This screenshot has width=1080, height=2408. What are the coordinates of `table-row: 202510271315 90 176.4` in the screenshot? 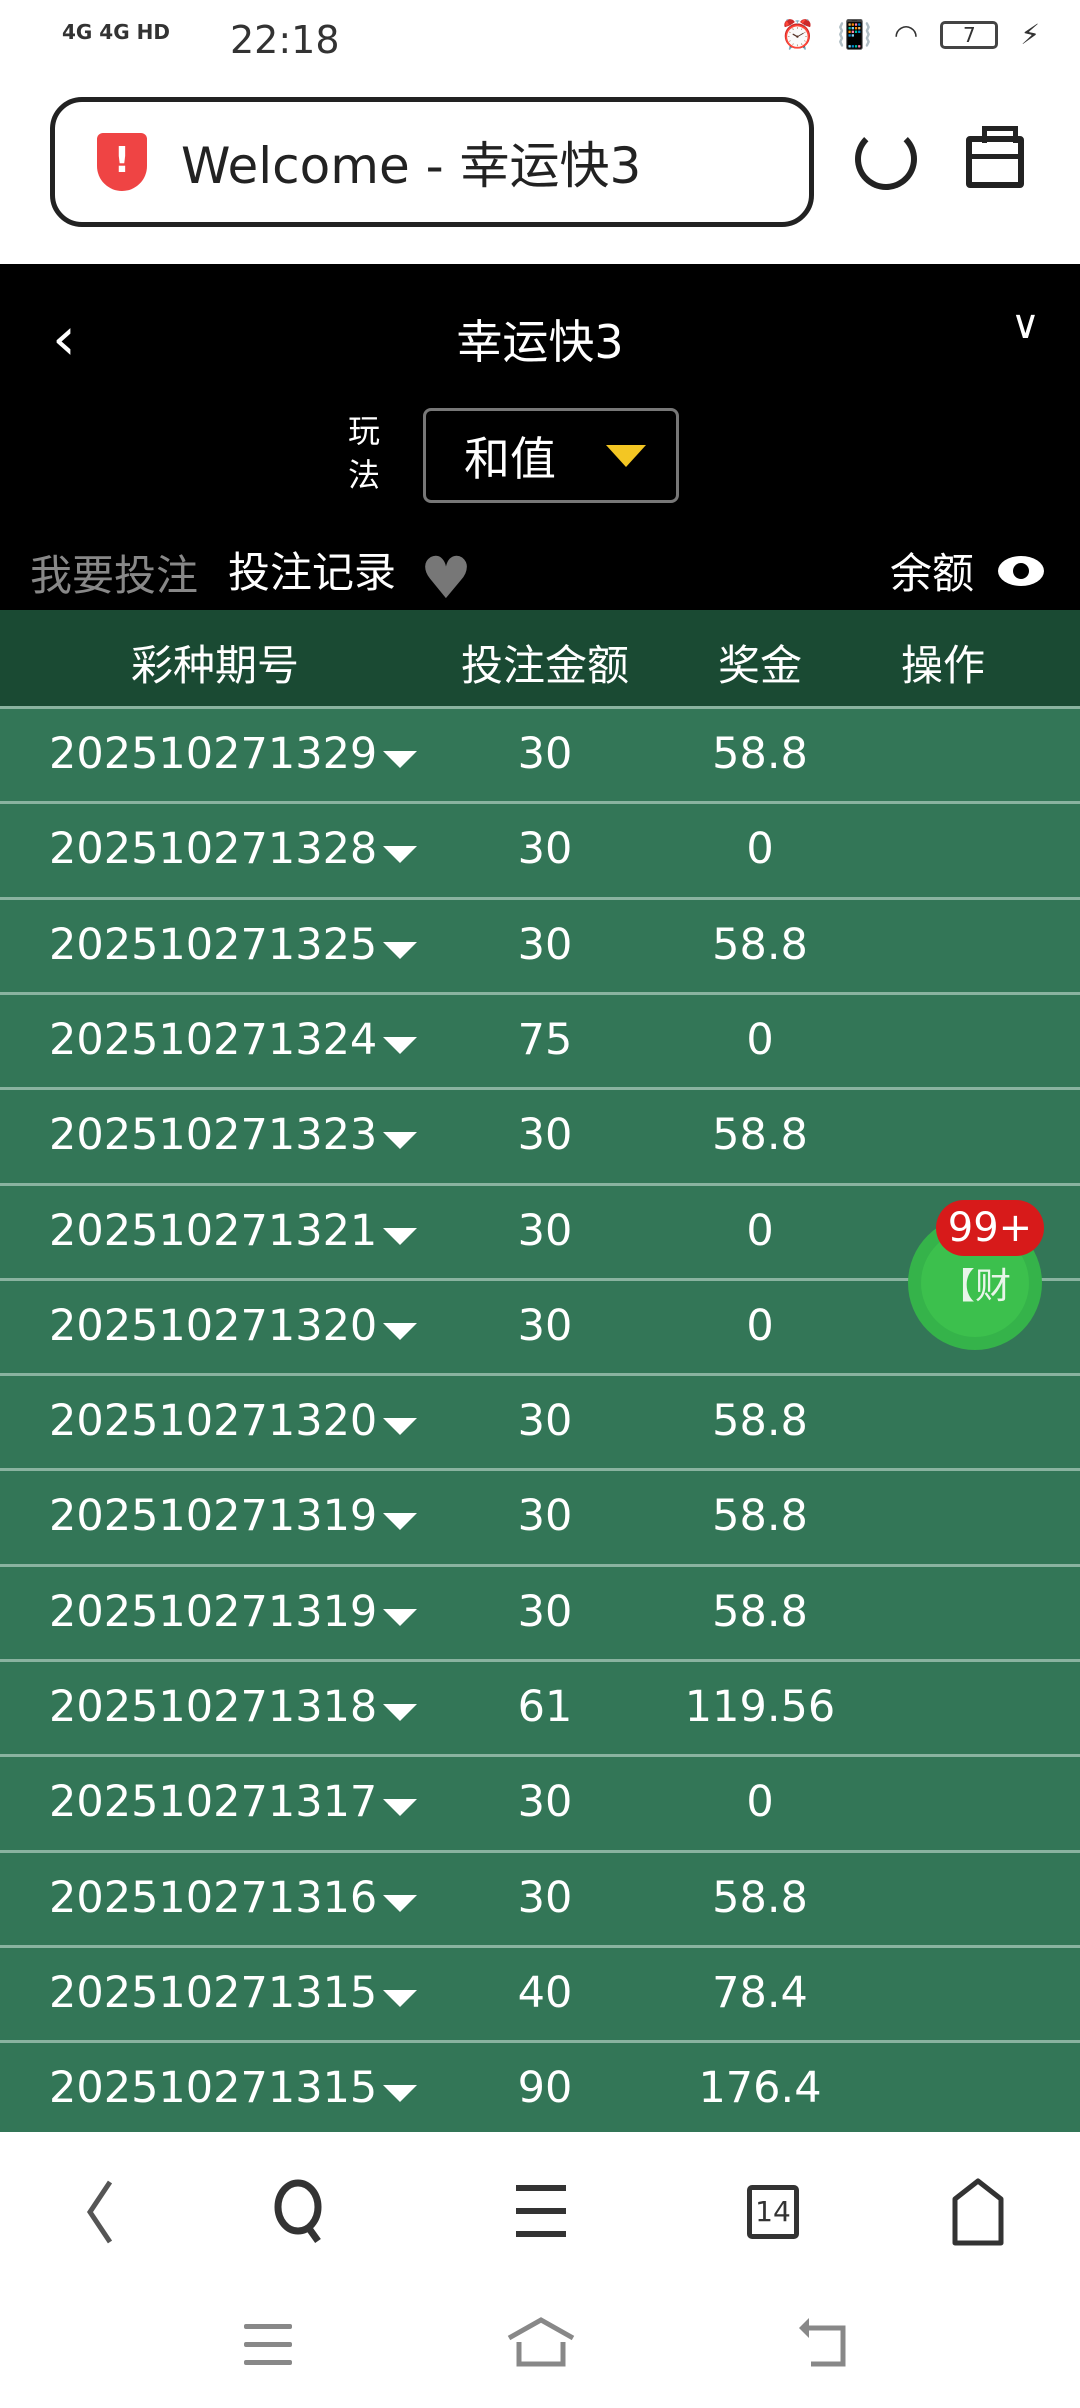 It's located at (540, 2086).